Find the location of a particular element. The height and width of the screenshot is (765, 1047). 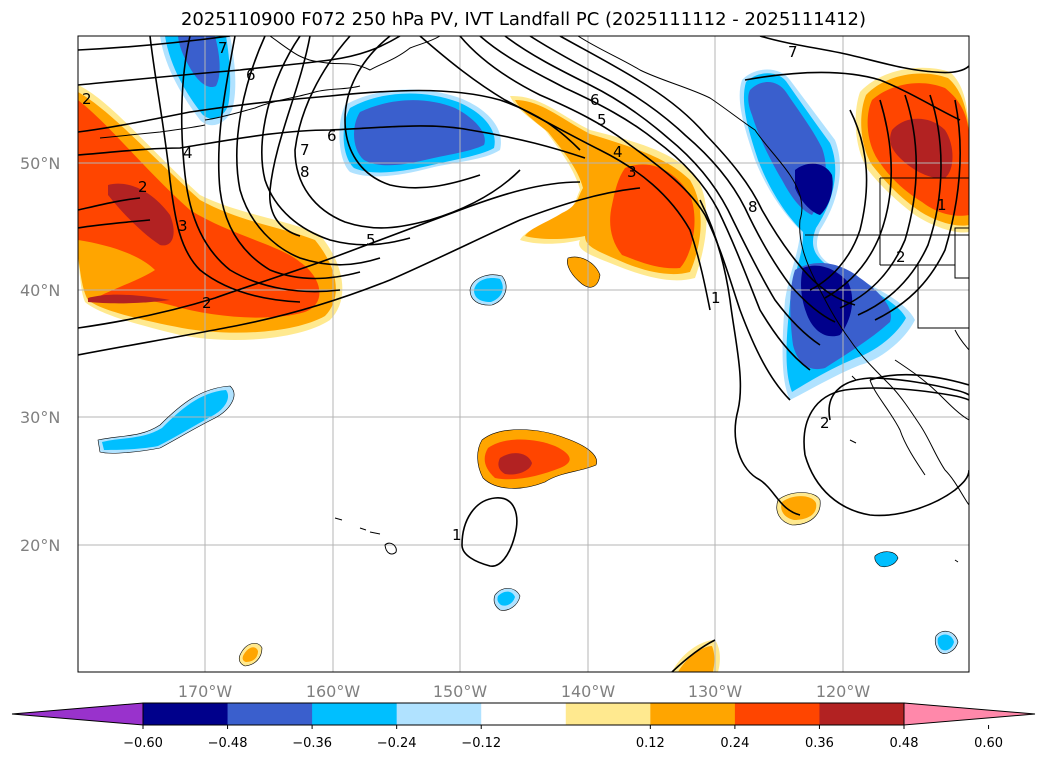

colorbar-tick-label: −0.48 is located at coordinates (228, 743).